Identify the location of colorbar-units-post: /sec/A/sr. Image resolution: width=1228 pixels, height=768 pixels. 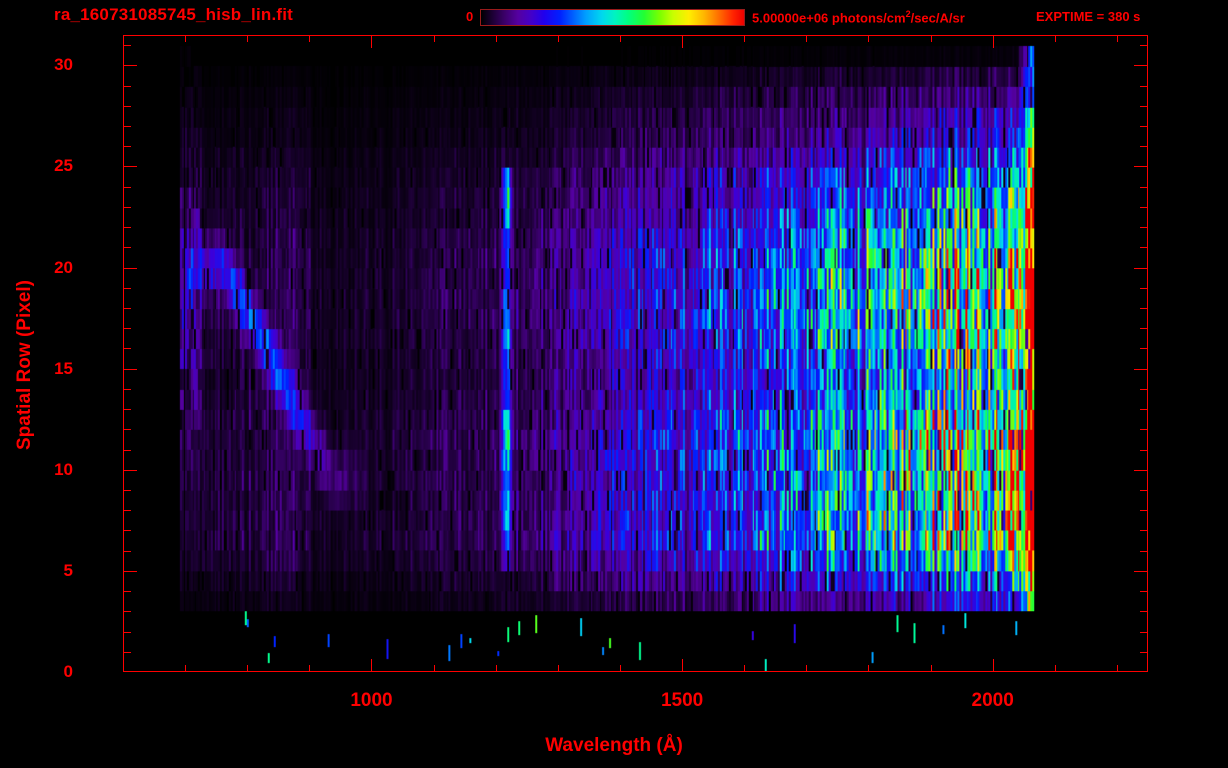
(937, 18).